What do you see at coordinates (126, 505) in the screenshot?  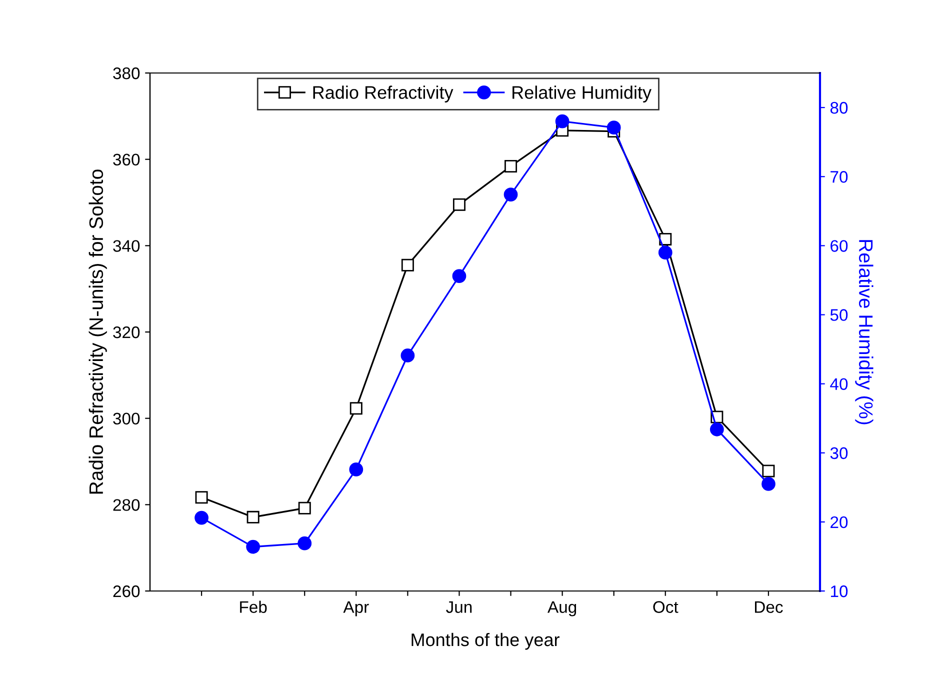 I see `y-tick-label: 280` at bounding box center [126, 505].